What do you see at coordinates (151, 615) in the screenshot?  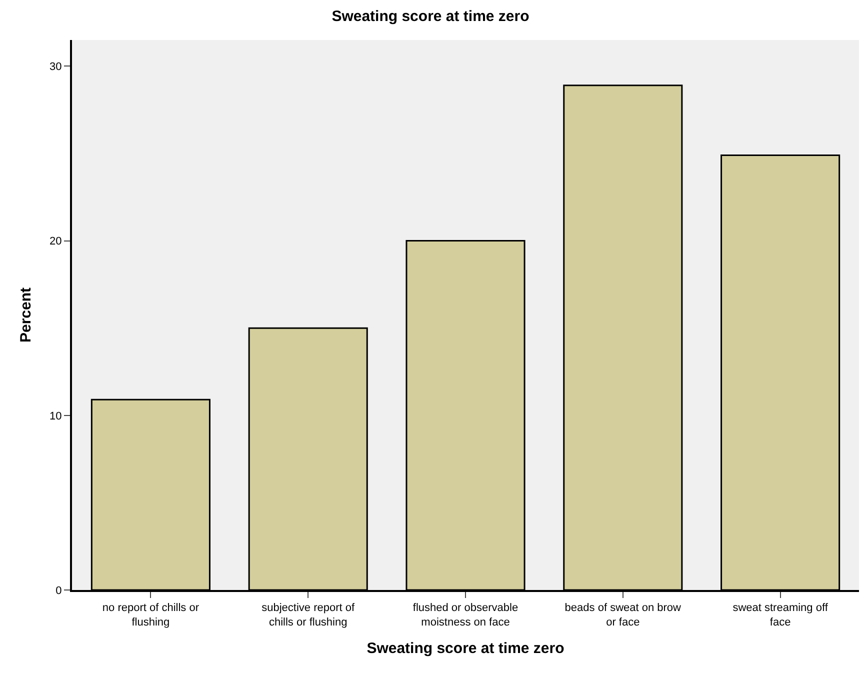 I see `x-tick-label: no report of chills or flushing` at bounding box center [151, 615].